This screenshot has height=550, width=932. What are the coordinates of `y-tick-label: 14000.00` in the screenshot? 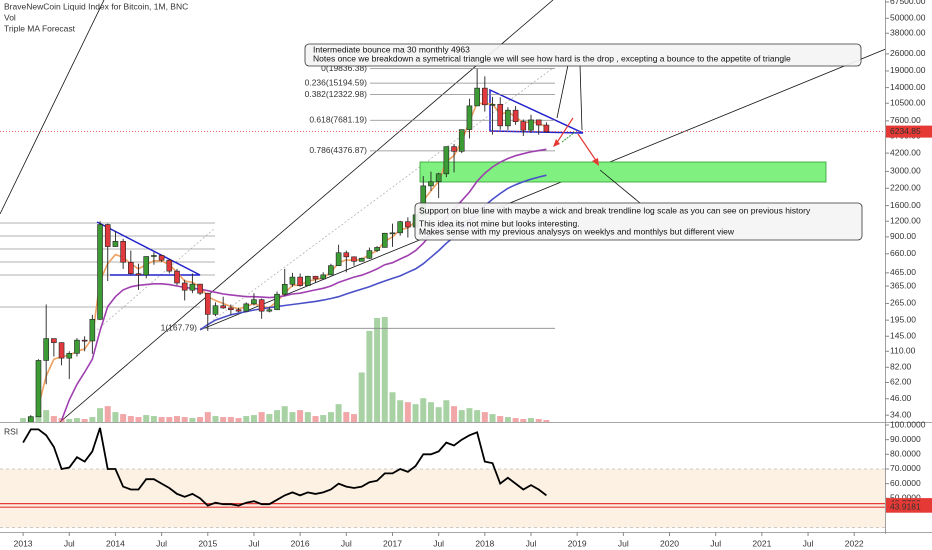 It's located at (908, 87).